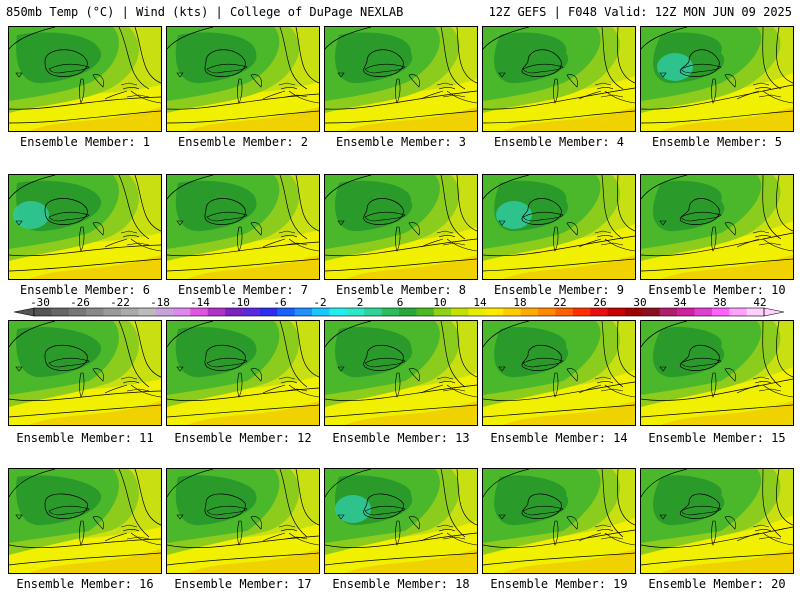 This screenshot has height=600, width=800. Describe the element at coordinates (160, 302) in the screenshot. I see `colorbar-tick-label: -18` at that location.